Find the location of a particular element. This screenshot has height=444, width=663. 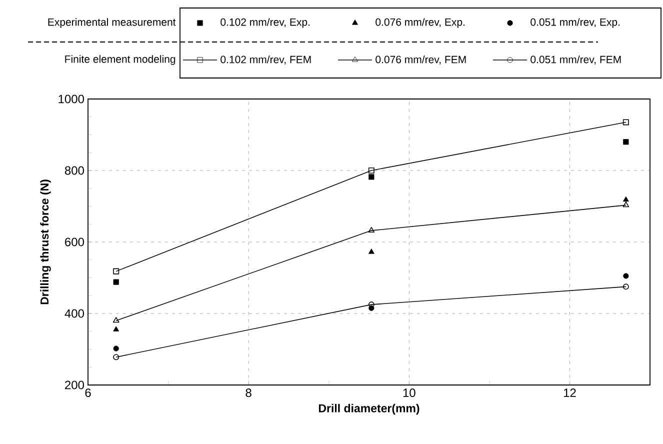

legend-label: 0.051 mm/rev, Exp. is located at coordinates (575, 23).